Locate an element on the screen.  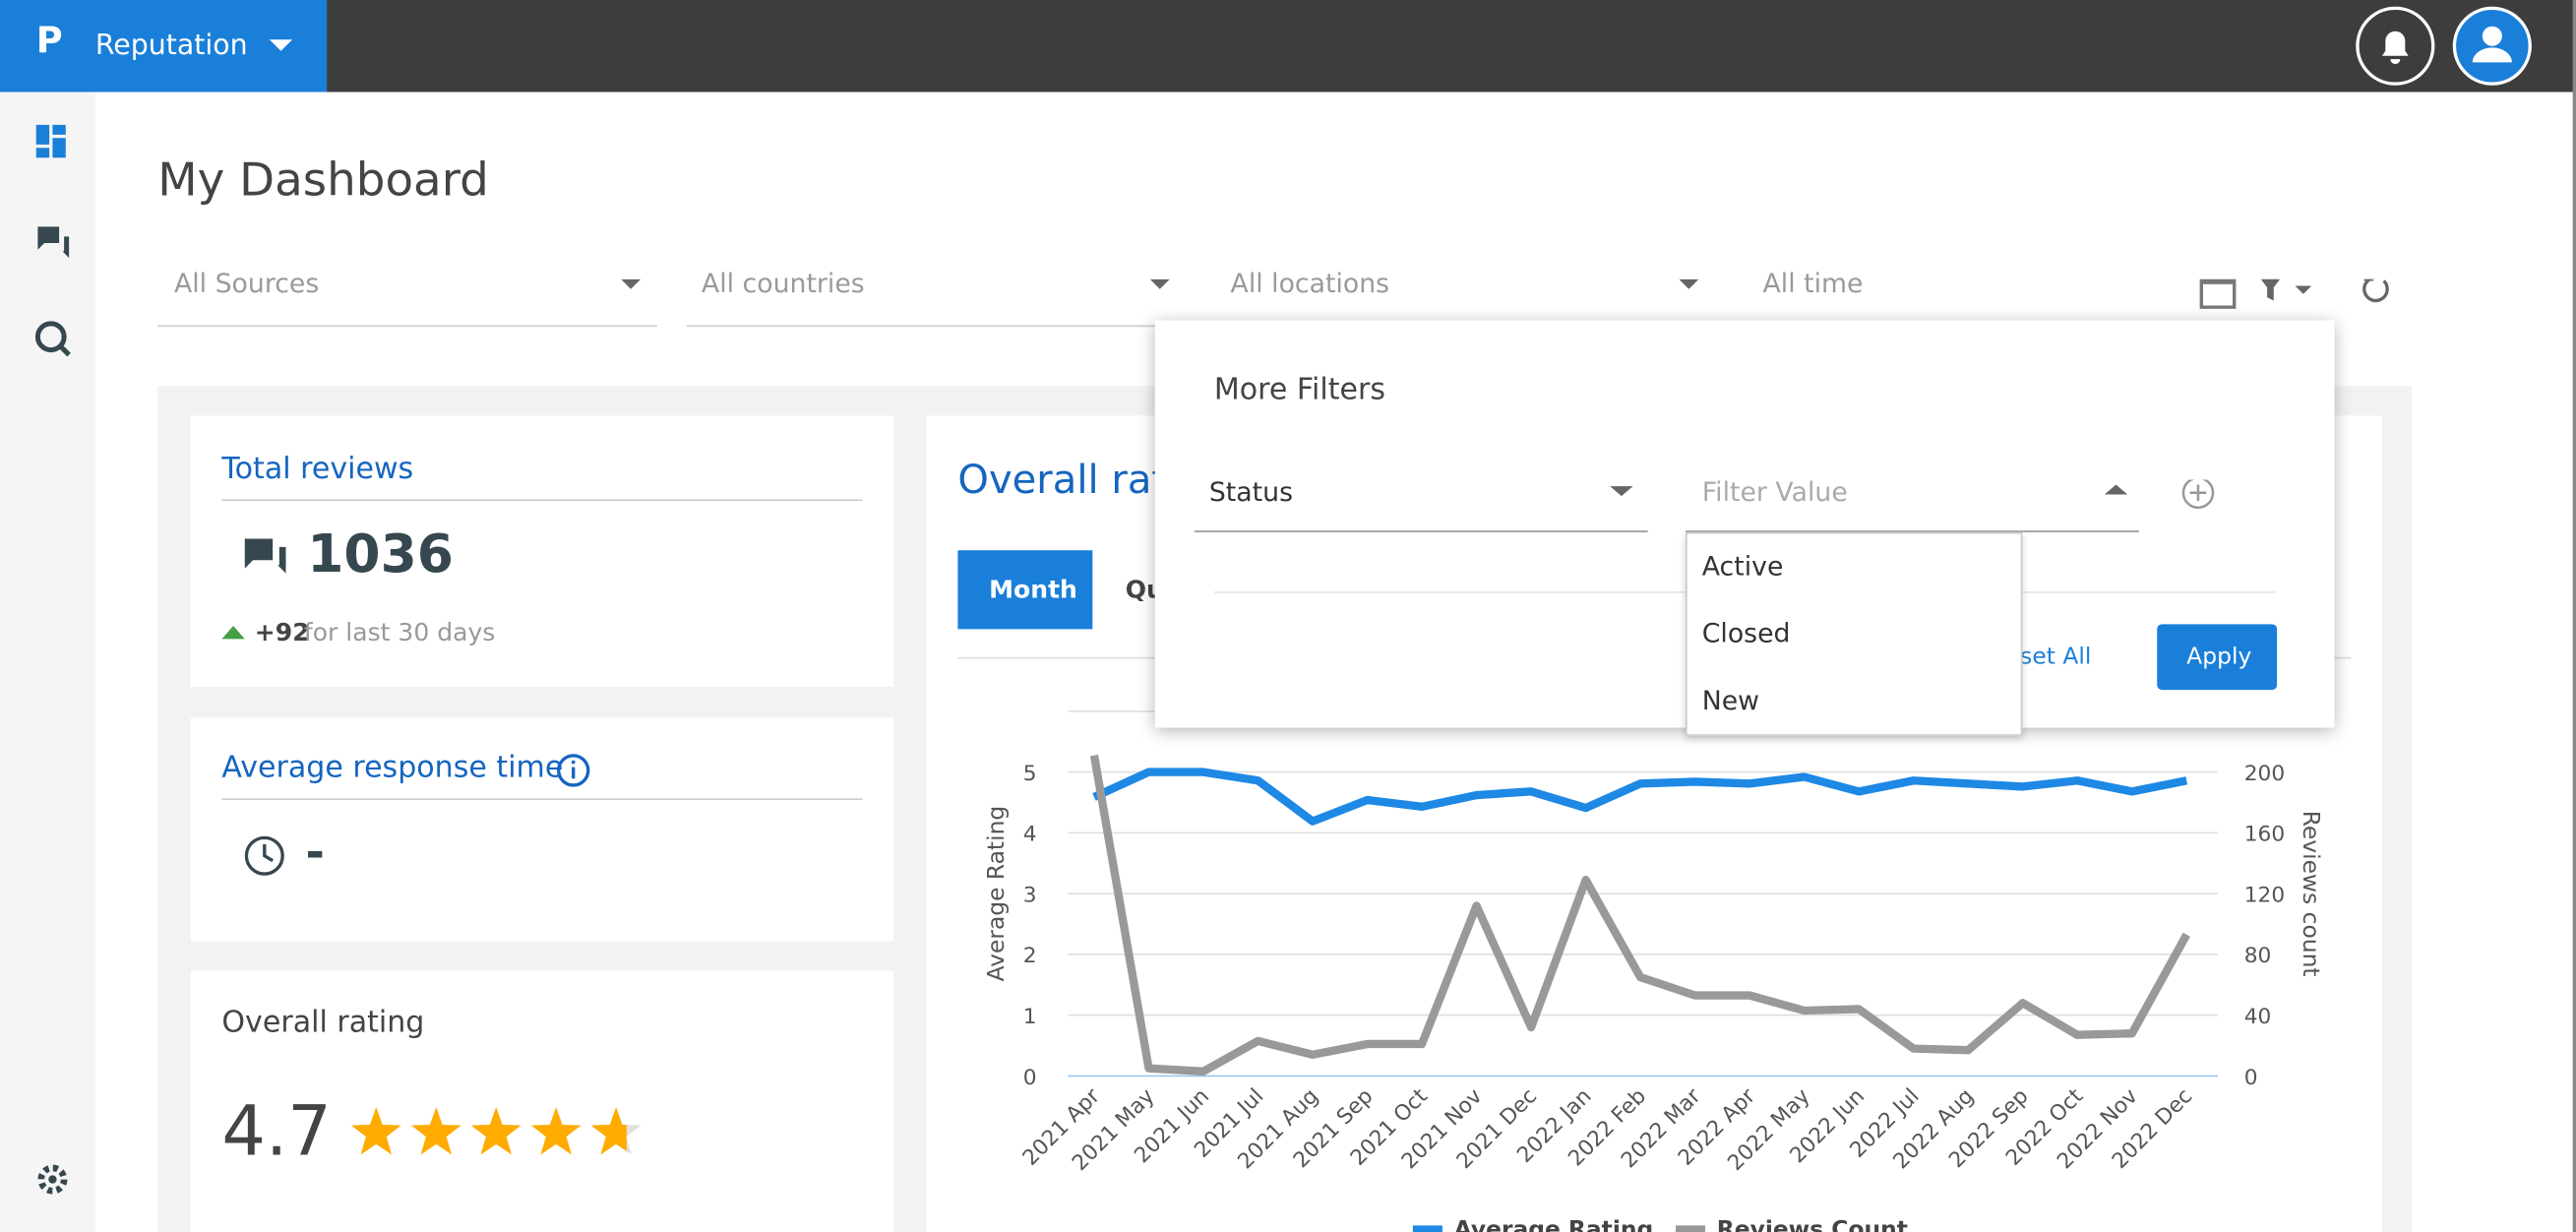
y-tick-label: 0 is located at coordinates (1030, 1078).